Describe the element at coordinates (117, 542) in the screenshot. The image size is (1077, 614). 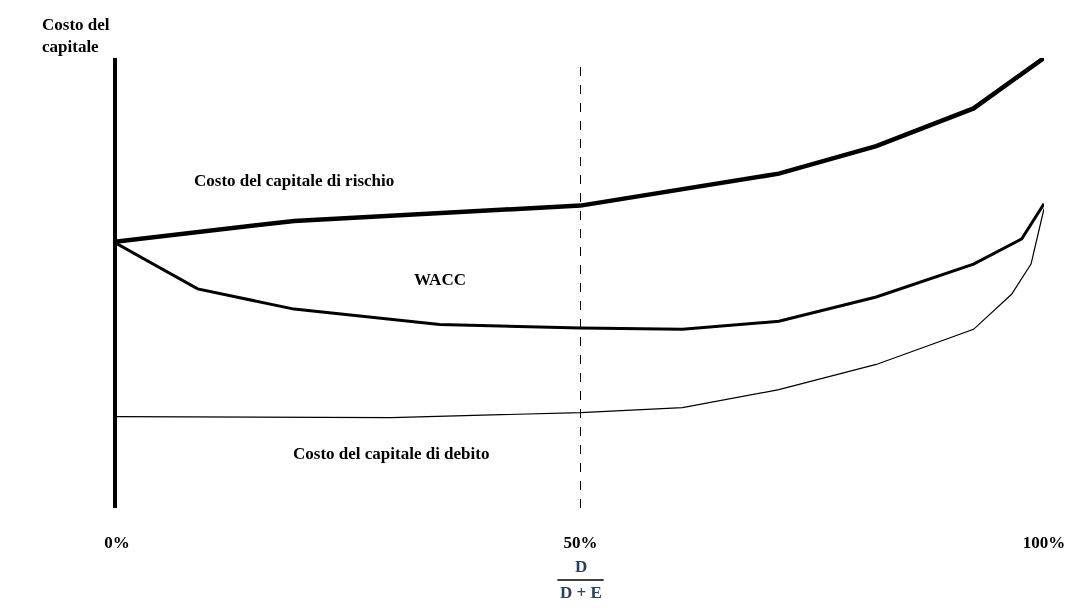
I see `x-tick-label: 0%` at that location.